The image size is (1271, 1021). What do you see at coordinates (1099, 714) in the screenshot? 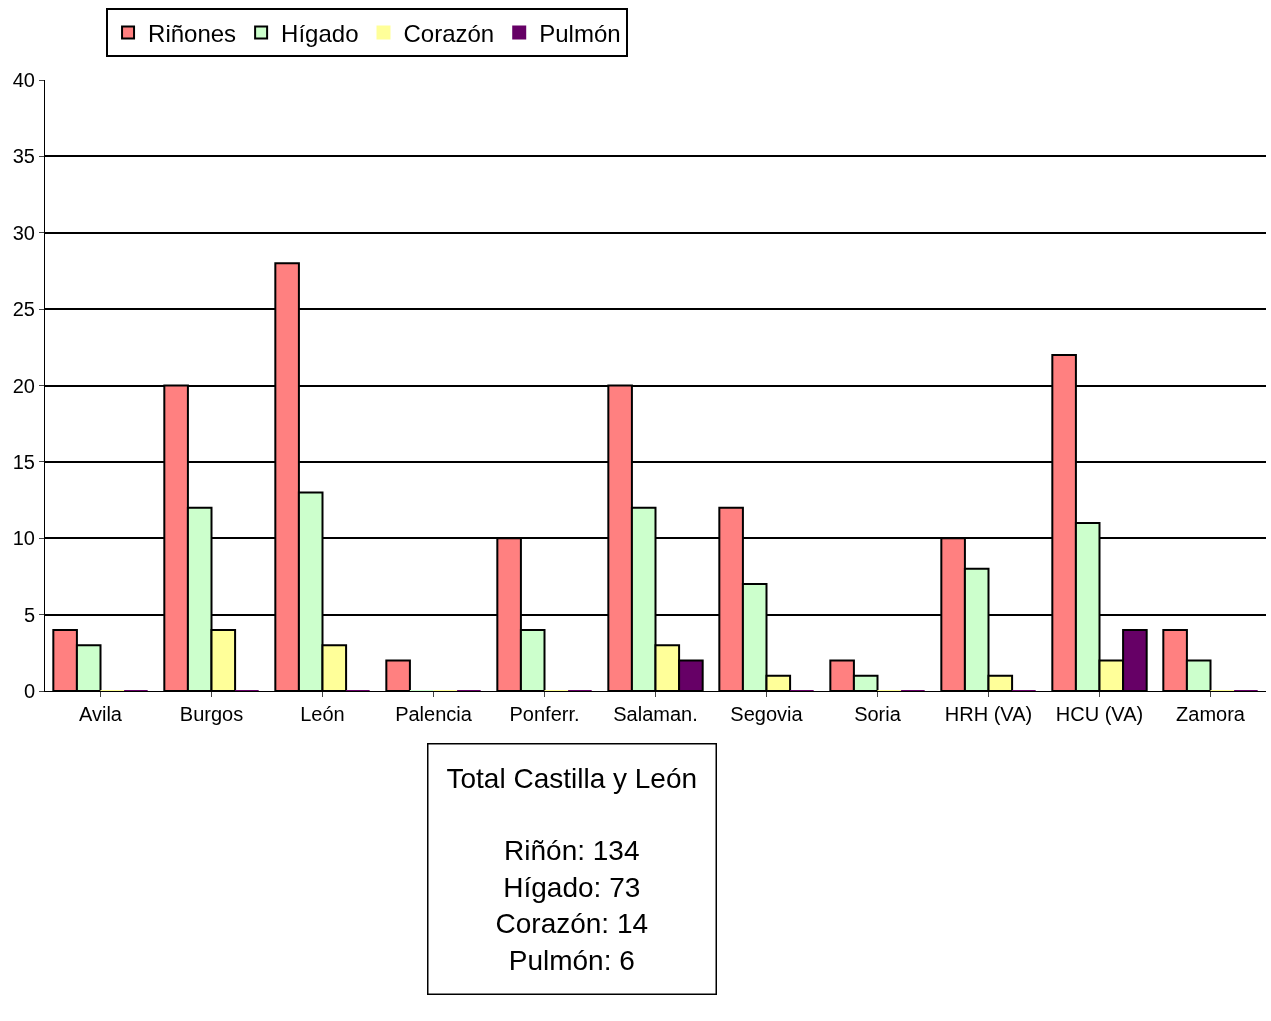
I see `x-tick-label: HCU (VA)` at bounding box center [1099, 714].